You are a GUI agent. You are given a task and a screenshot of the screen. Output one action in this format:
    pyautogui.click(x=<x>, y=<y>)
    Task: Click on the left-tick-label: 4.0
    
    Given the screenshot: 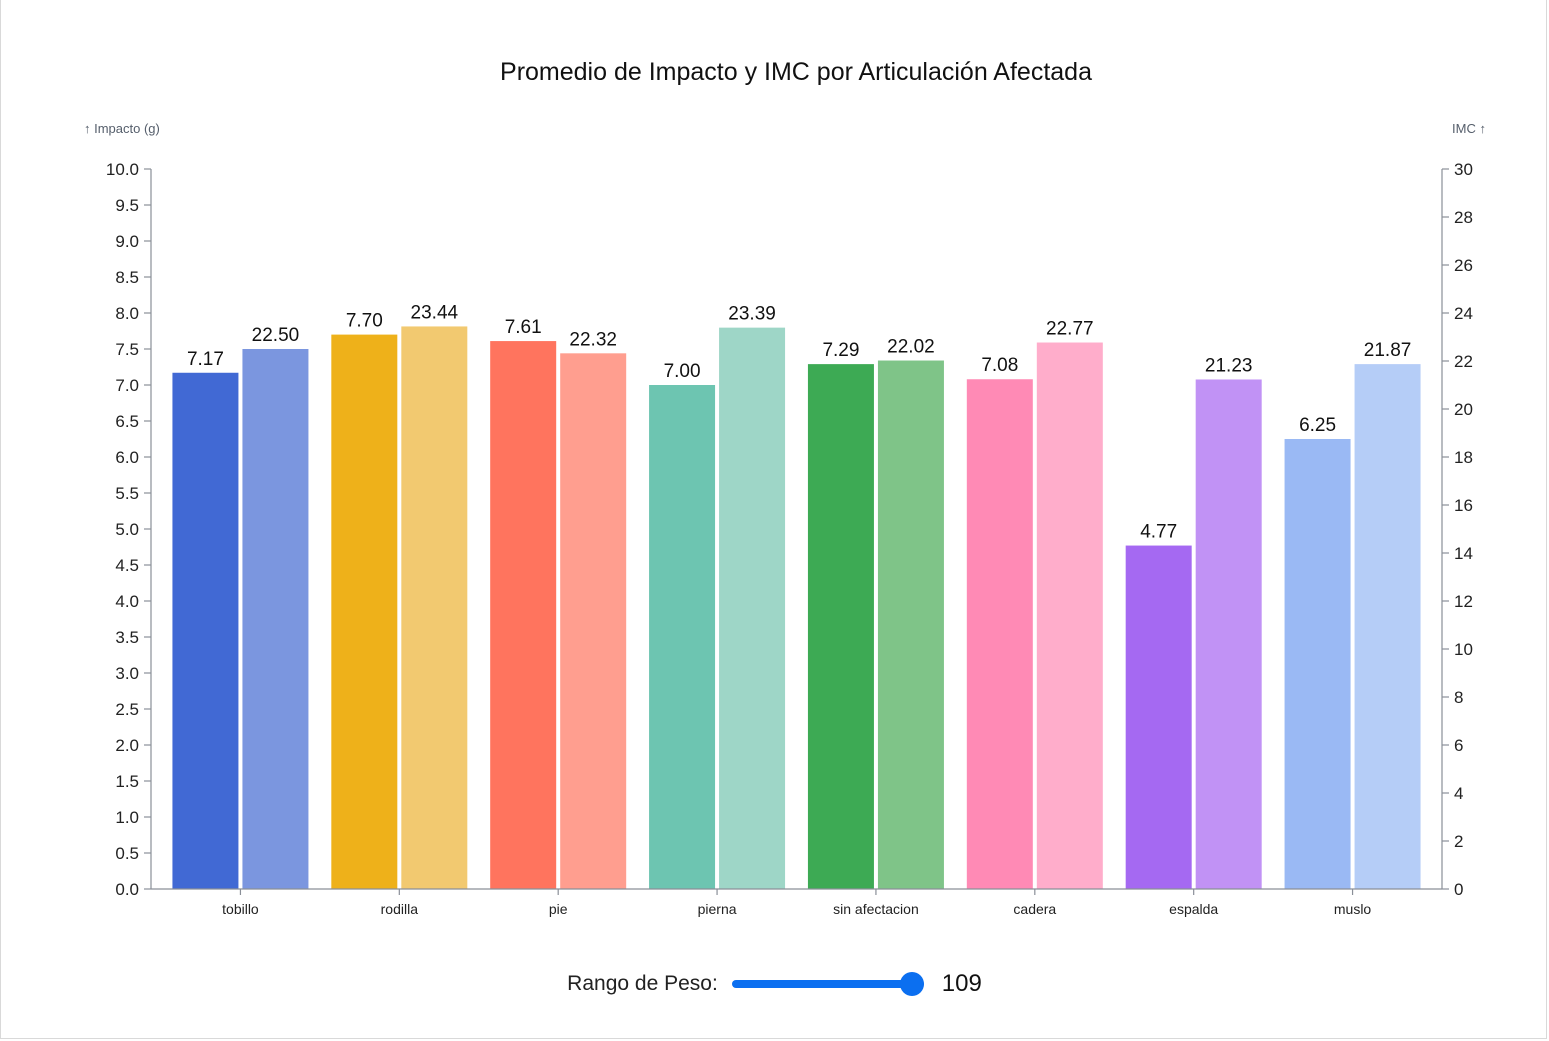 What is the action you would take?
    pyautogui.click(x=127, y=601)
    